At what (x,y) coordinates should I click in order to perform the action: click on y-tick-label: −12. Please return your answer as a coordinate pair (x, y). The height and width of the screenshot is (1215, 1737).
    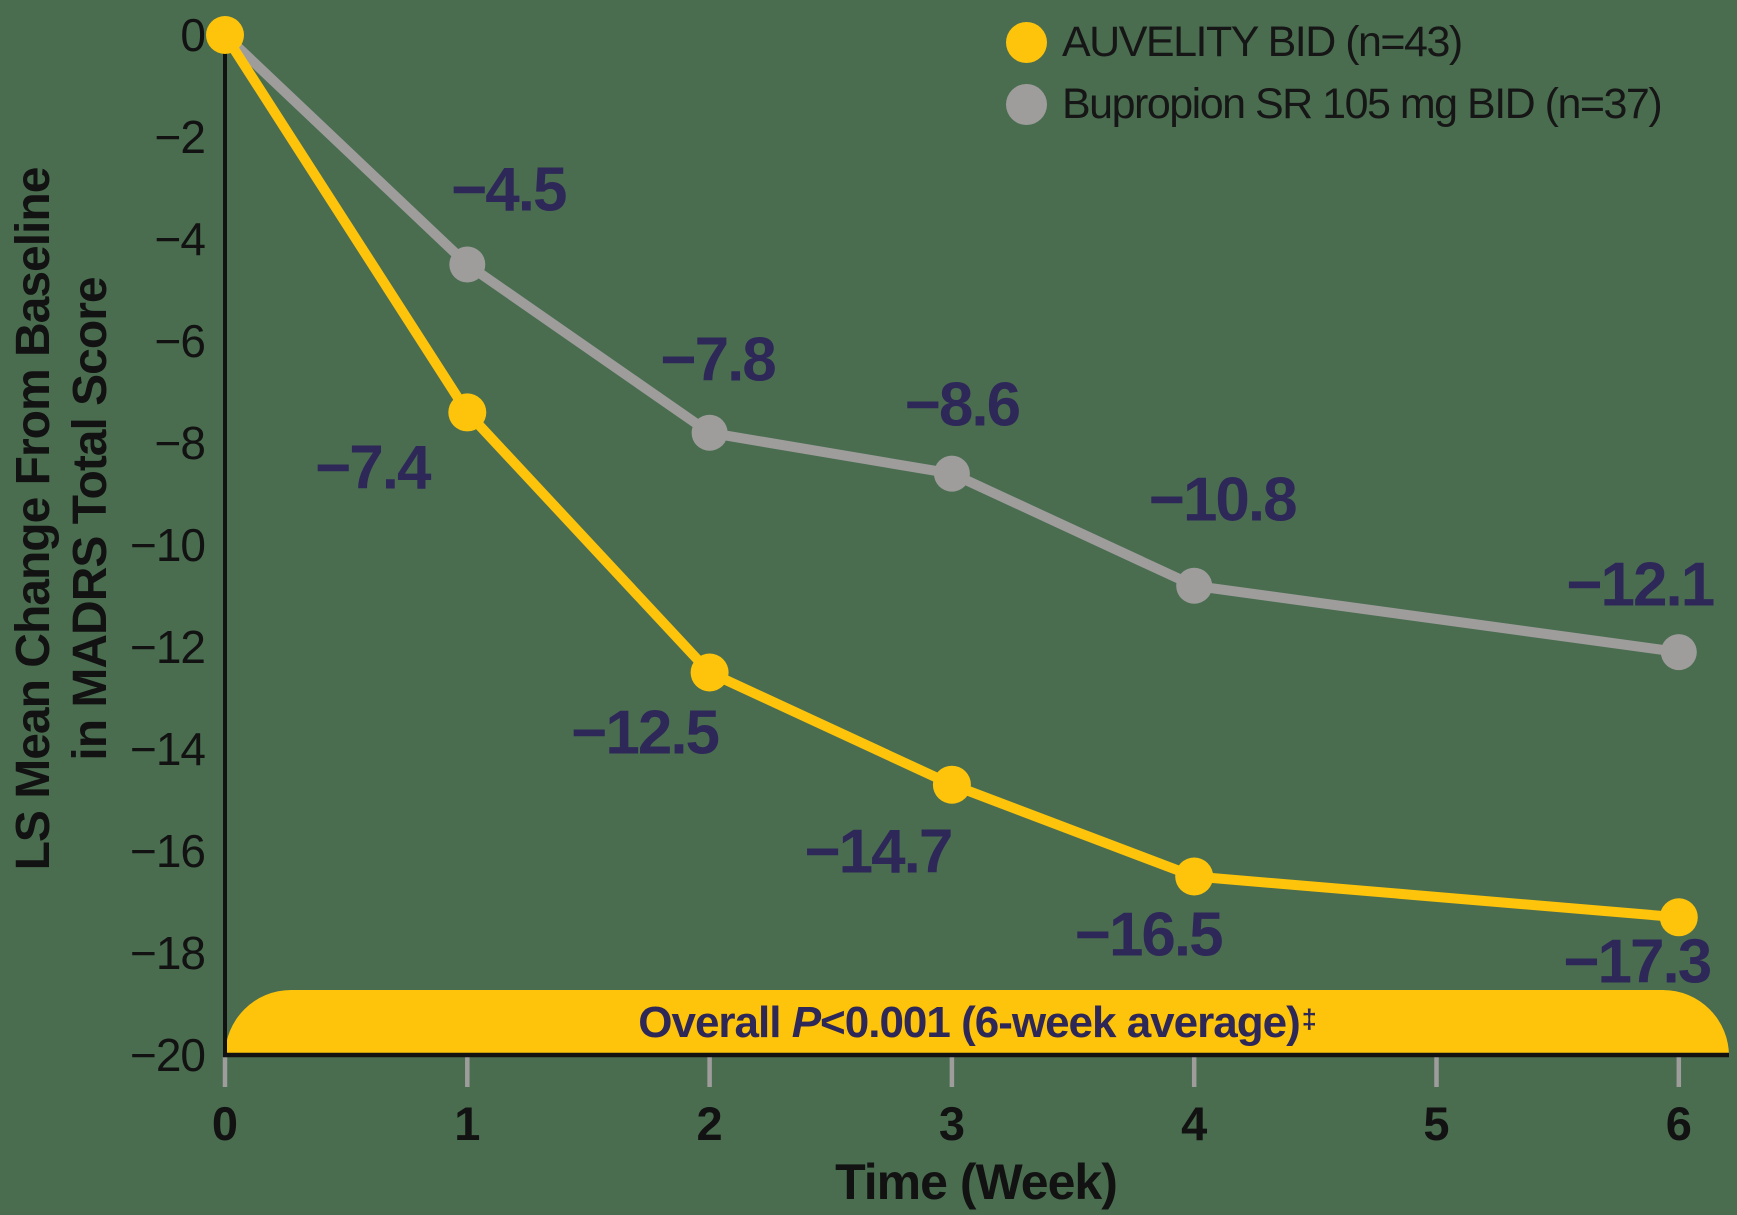
    Looking at the image, I should click on (167, 647).